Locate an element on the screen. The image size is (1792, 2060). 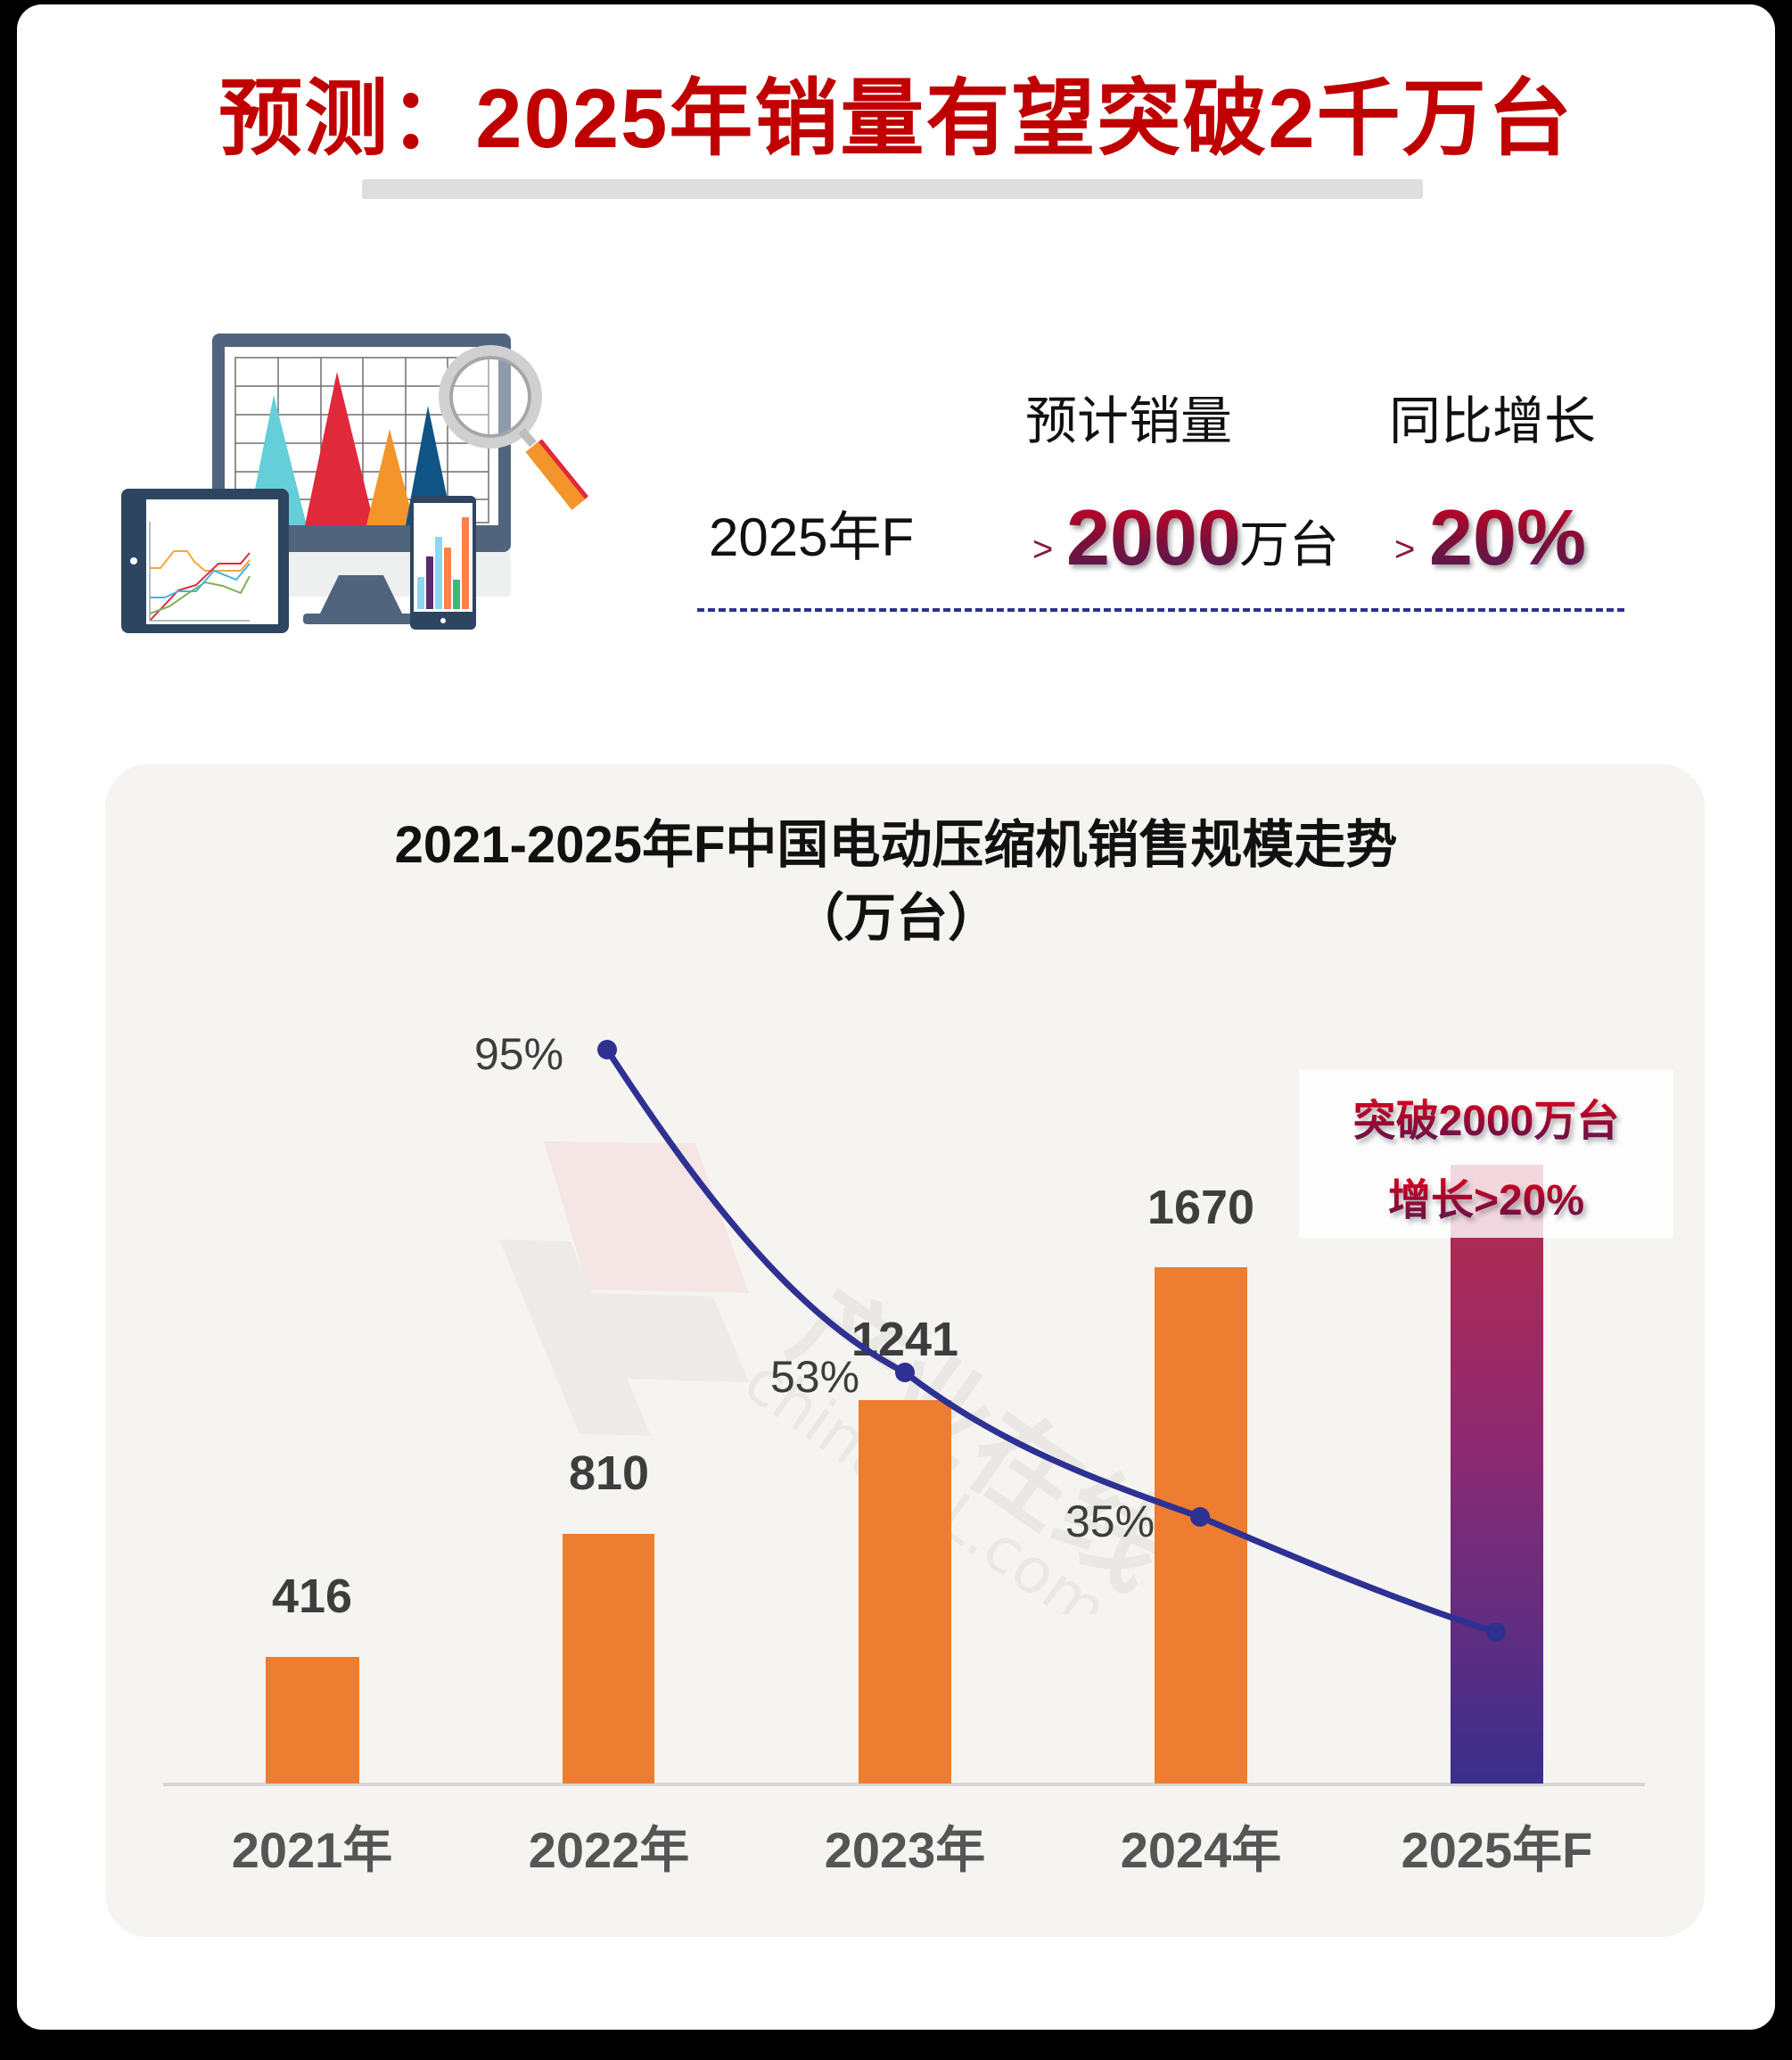
bar-value-2022: 810 is located at coordinates (609, 1473).